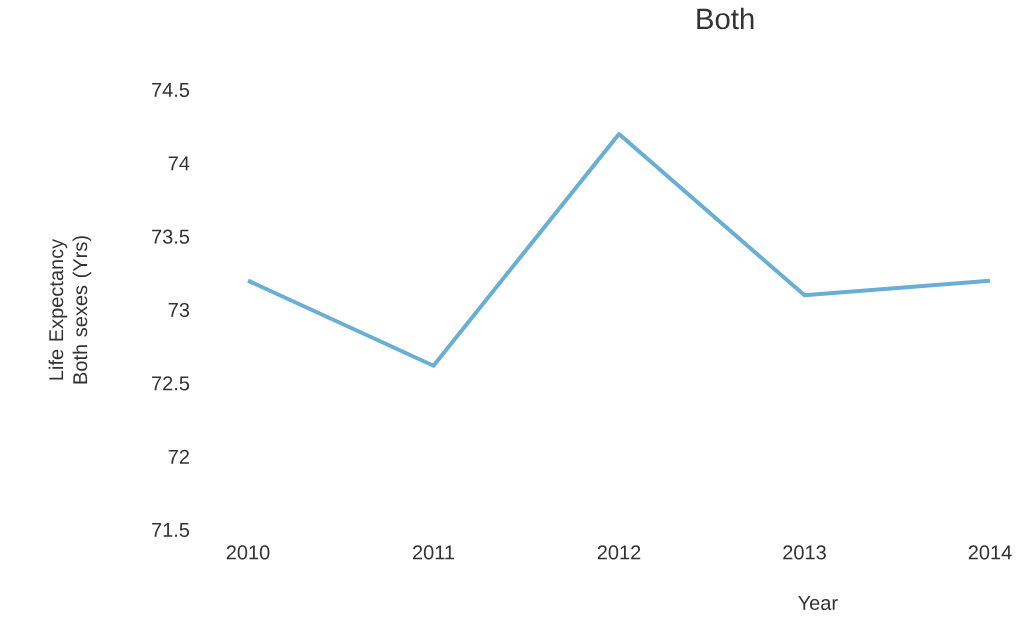 This screenshot has width=1020, height=624. What do you see at coordinates (171, 530) in the screenshot?
I see `y-tick-label: 71.5` at bounding box center [171, 530].